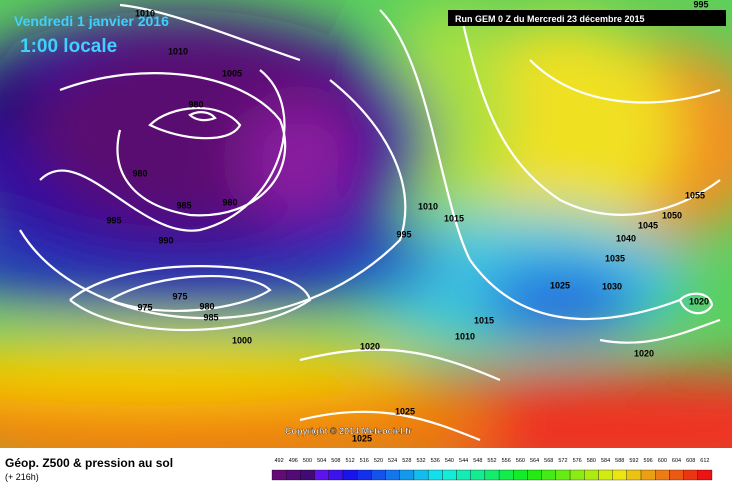 Image resolution: width=732 pixels, height=488 pixels. Describe the element at coordinates (321, 461) in the screenshot. I see `scale-label: 504` at that location.